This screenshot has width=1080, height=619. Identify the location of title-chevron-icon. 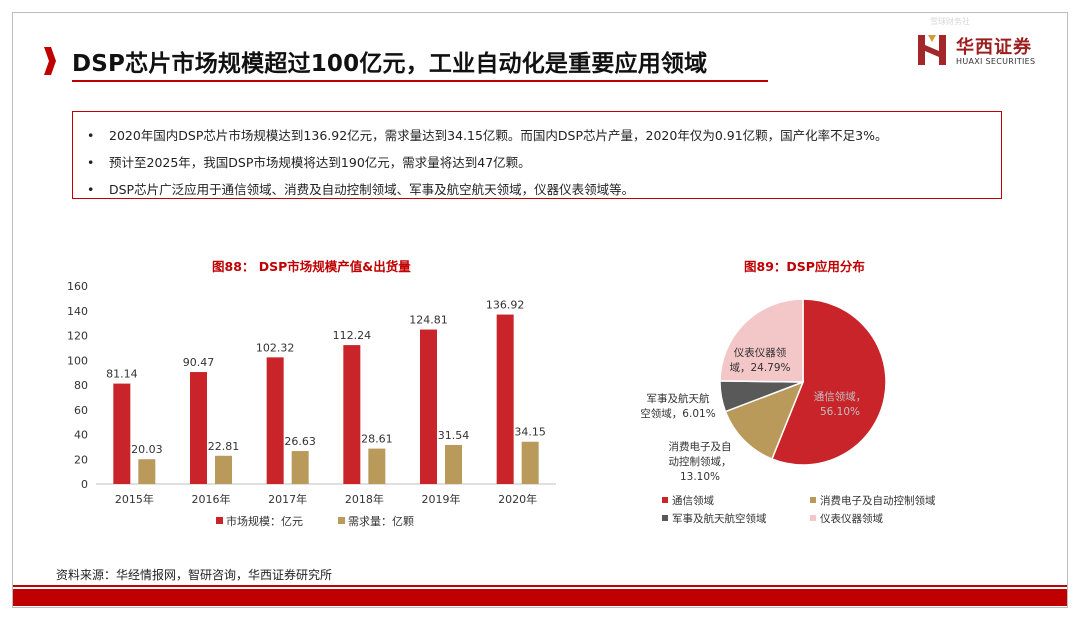
(50, 61).